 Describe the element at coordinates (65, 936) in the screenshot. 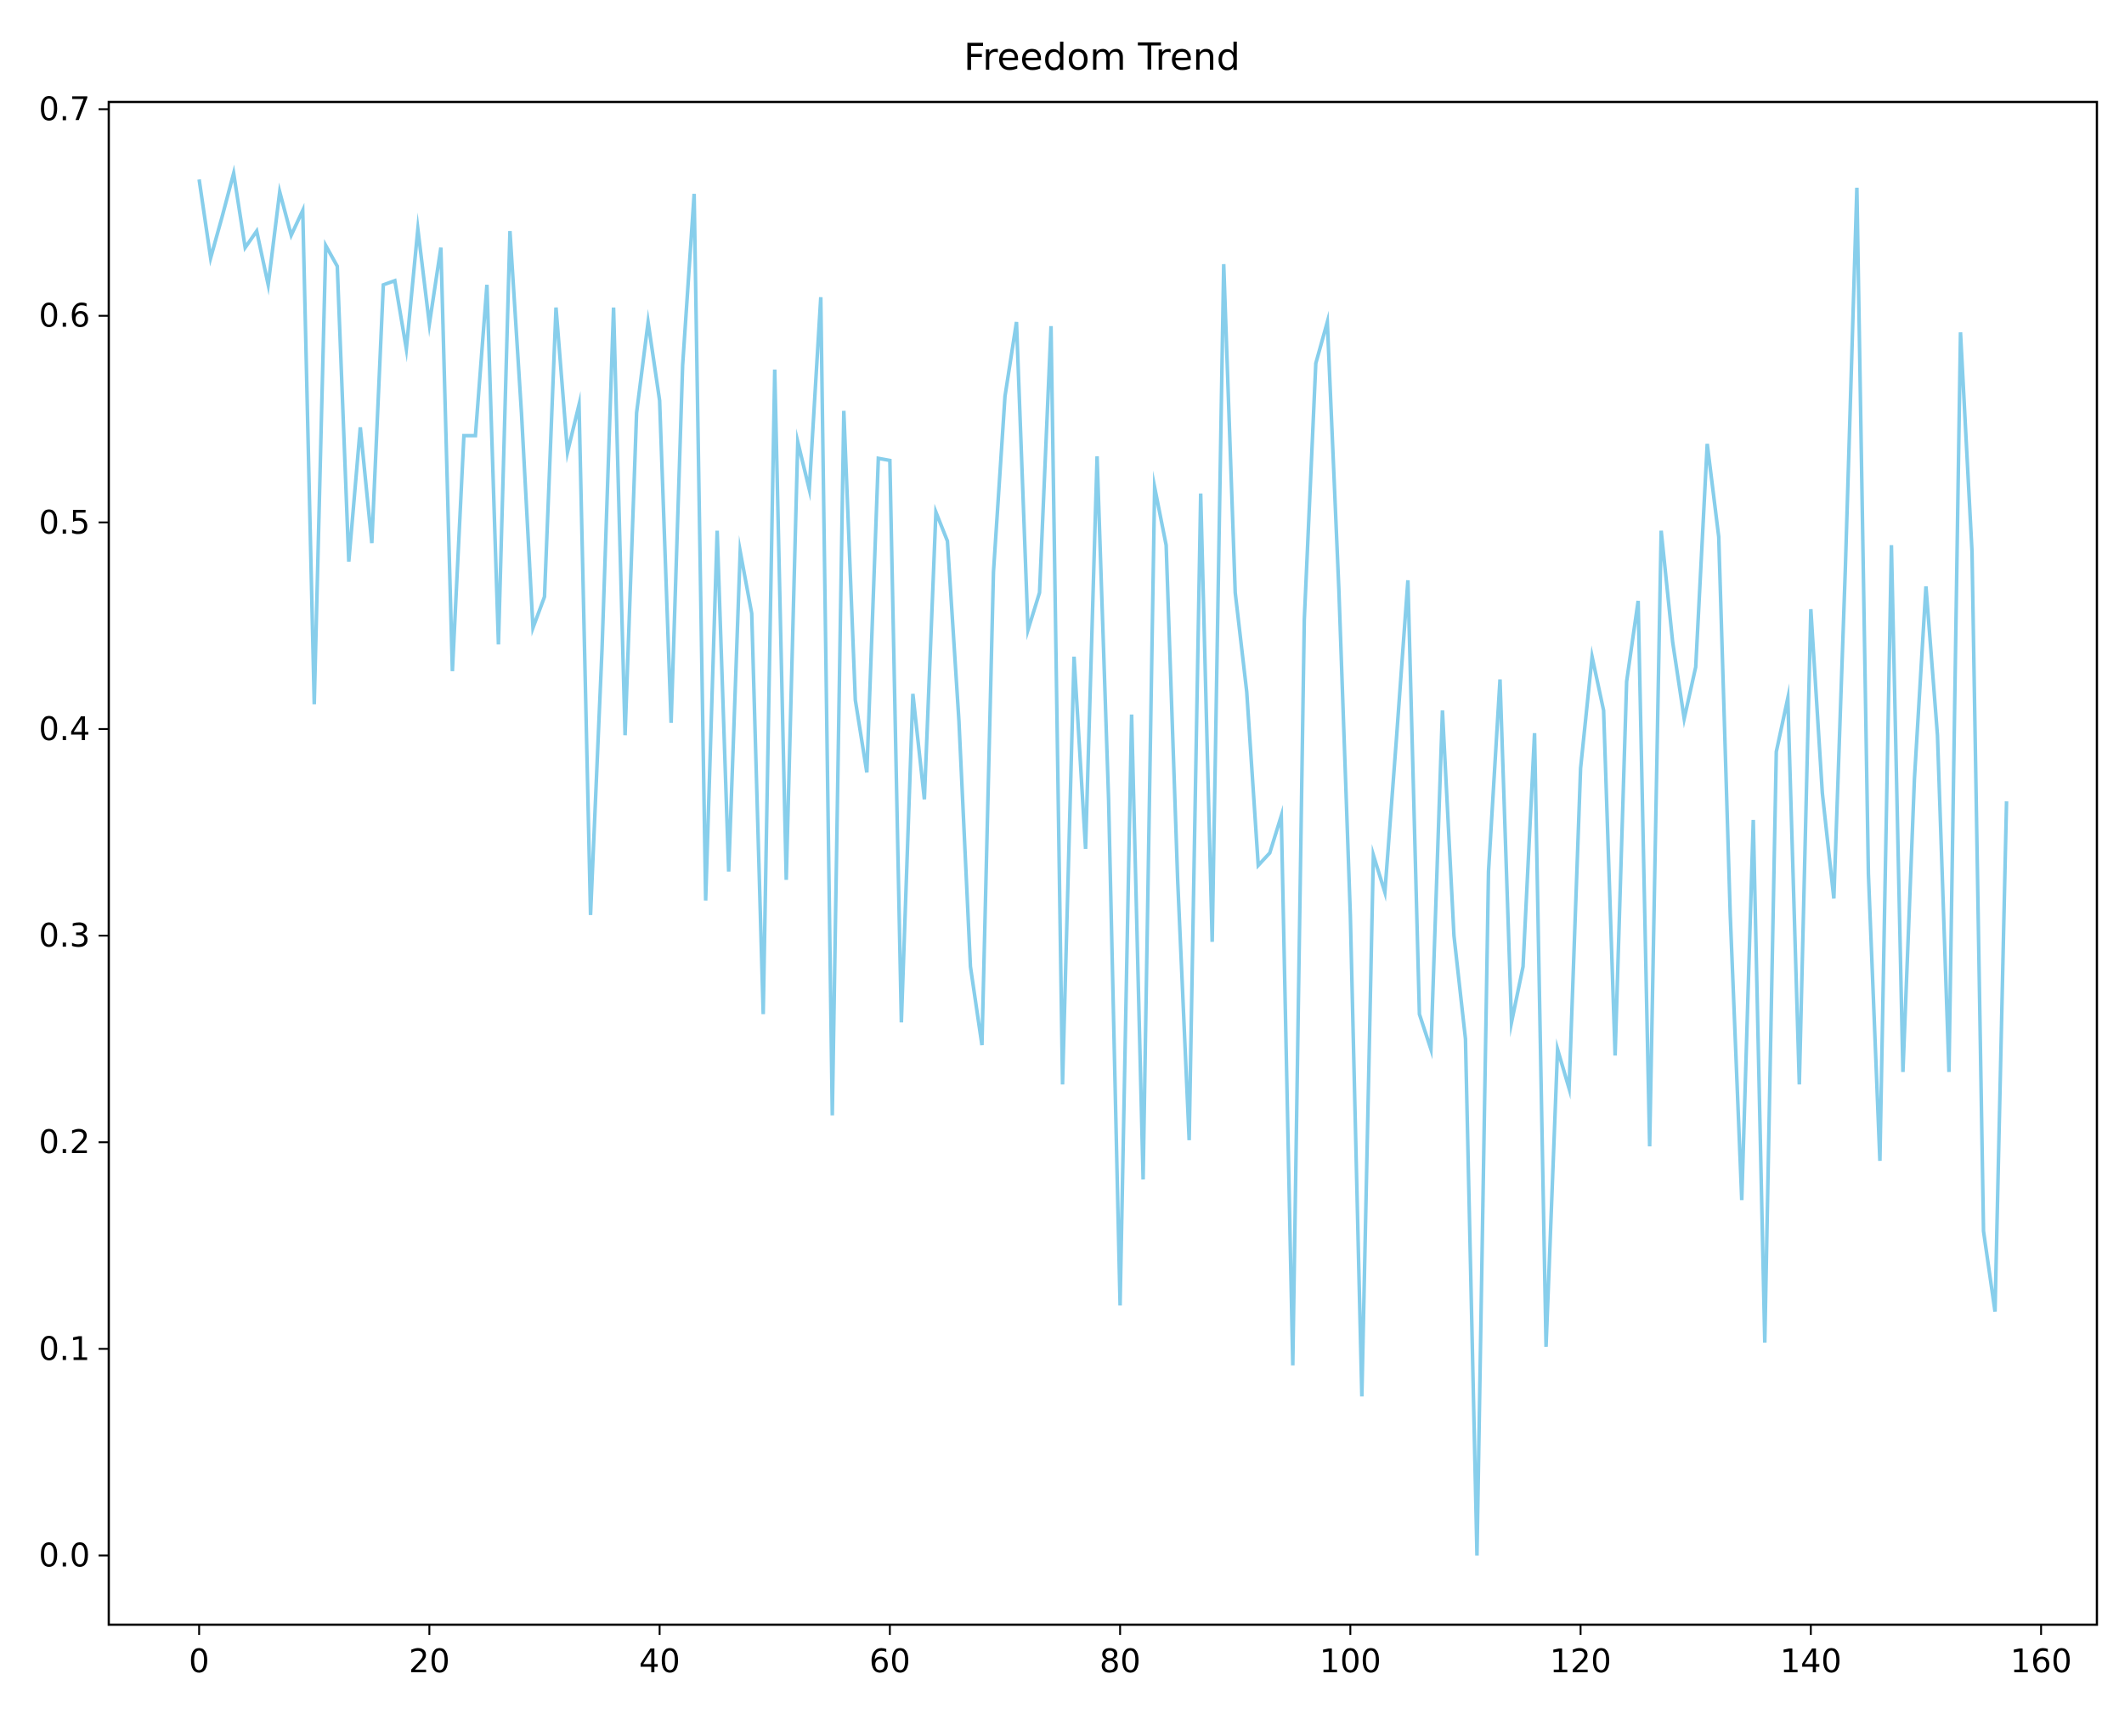

I see `y-tick-label: 0.3` at that location.